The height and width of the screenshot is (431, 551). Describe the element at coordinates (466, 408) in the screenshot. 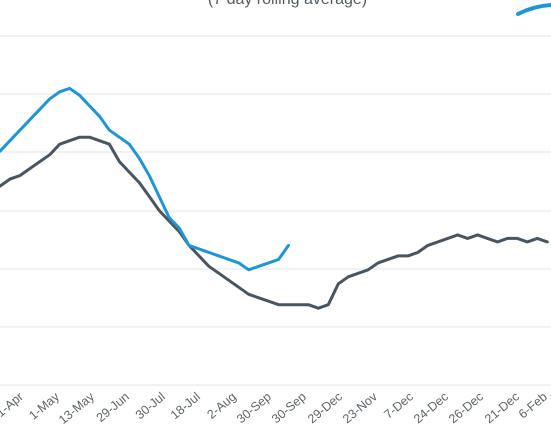

I see `x-tick-label: 26-Dec` at that location.